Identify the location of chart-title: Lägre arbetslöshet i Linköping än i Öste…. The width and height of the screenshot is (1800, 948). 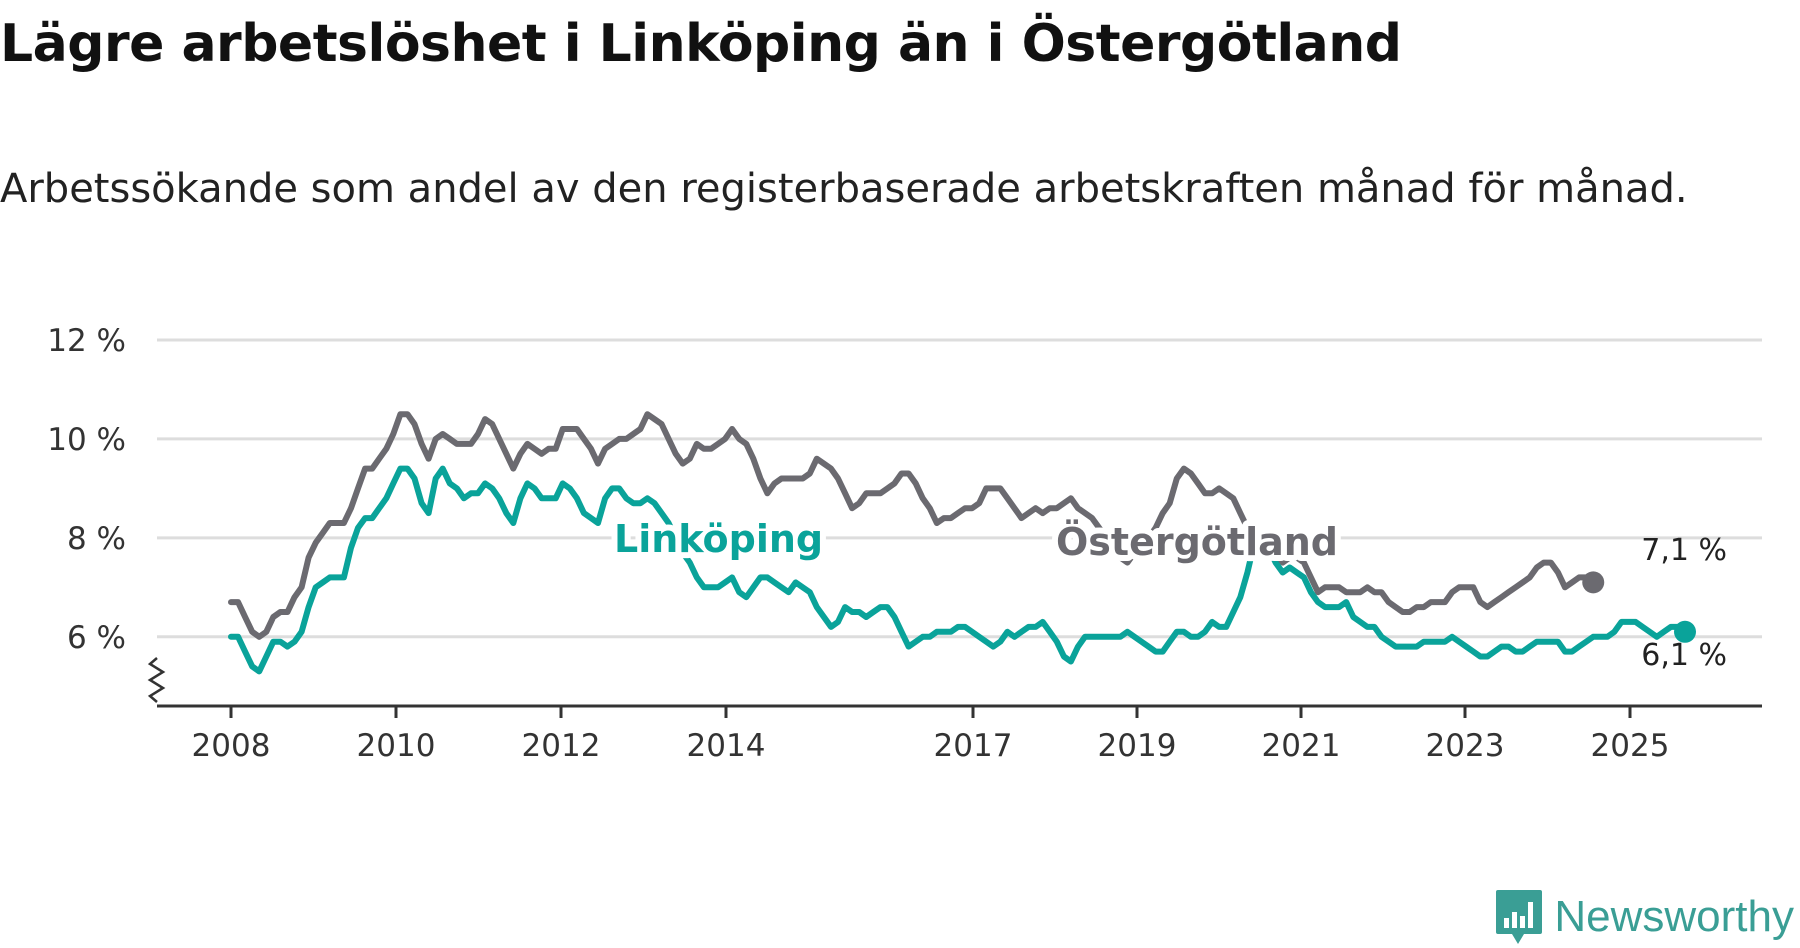
(701, 44).